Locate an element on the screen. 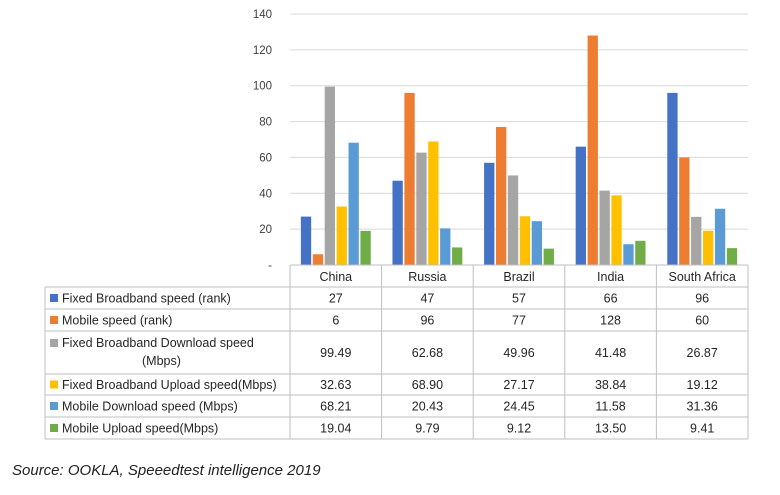  table-value: 68.21 is located at coordinates (335, 407).